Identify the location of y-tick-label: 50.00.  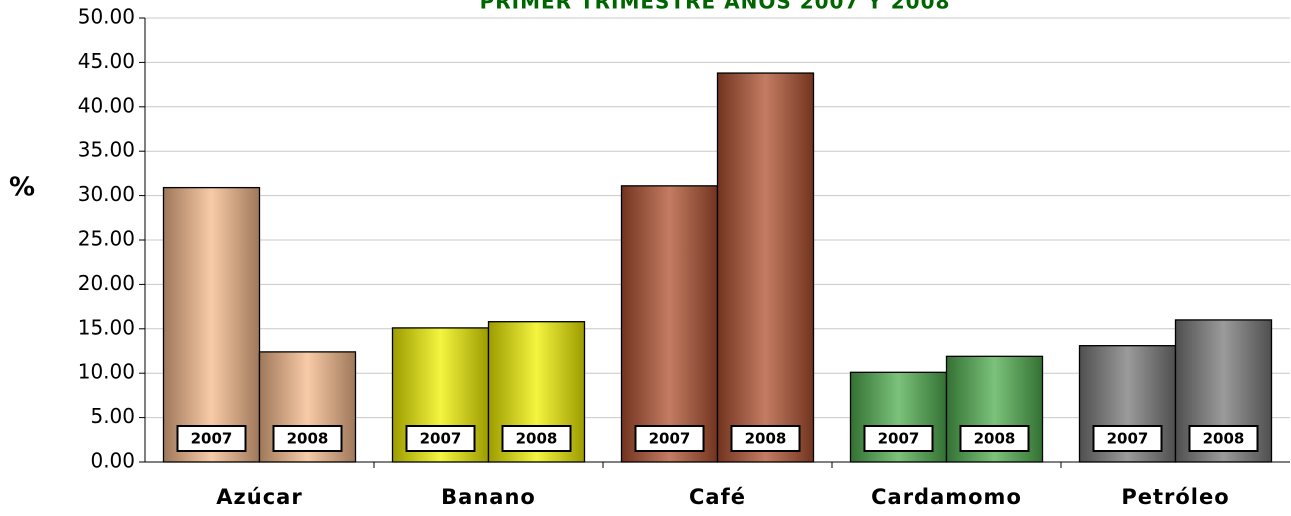
(106, 17).